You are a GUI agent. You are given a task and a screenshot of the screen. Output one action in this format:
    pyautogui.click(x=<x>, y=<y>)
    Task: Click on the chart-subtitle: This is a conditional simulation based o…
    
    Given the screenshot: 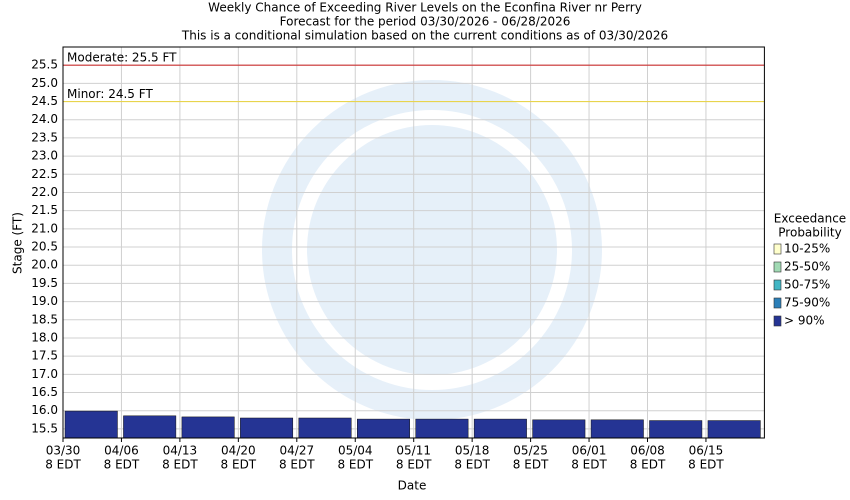 What is the action you would take?
    pyautogui.click(x=424, y=36)
    